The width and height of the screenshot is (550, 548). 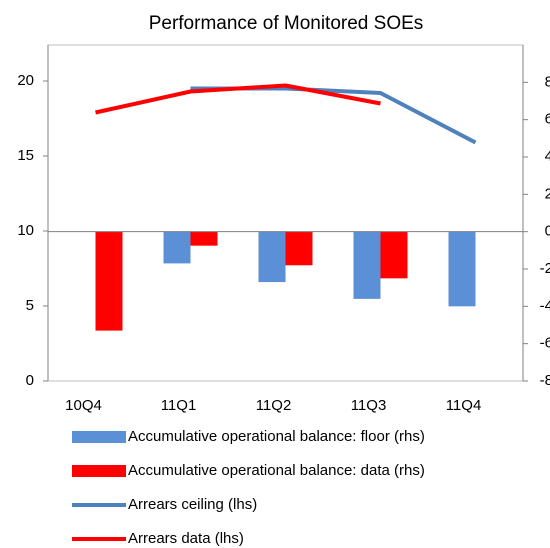 I want to click on y2-tick-label: 8, so click(x=547, y=81).